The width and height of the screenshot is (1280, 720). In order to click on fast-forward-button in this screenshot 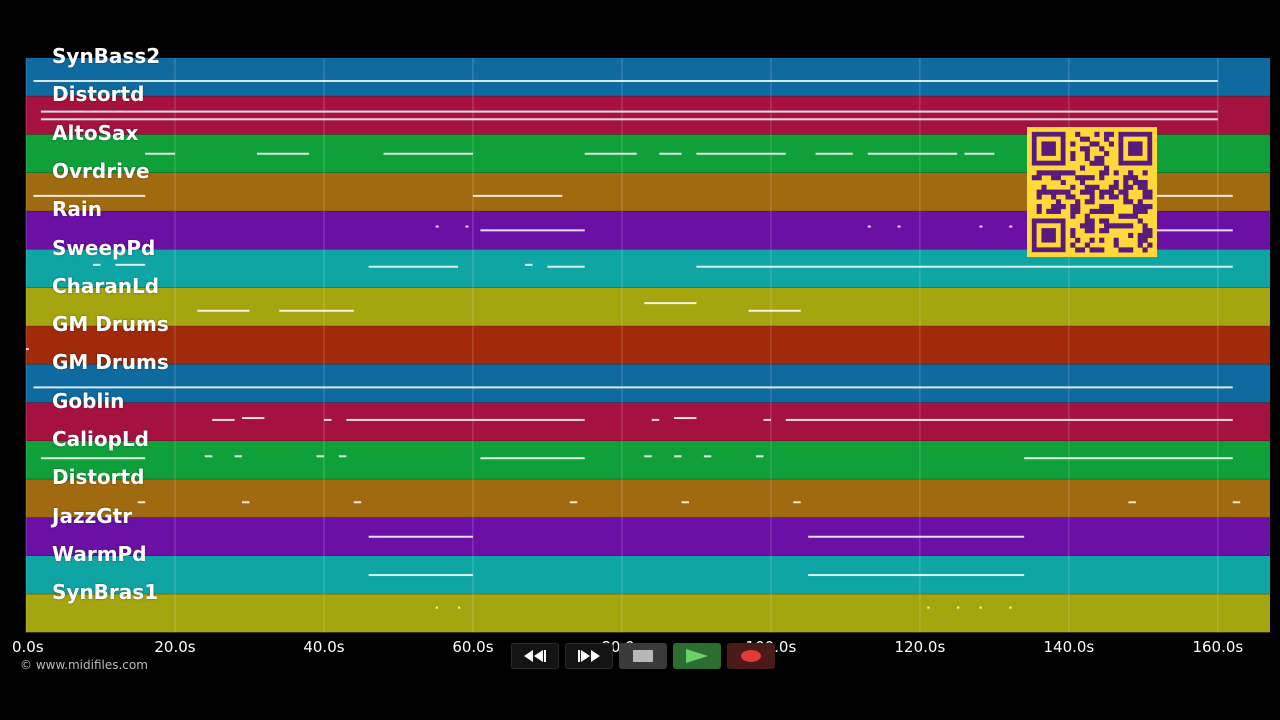, I will do `click(589, 656)`.